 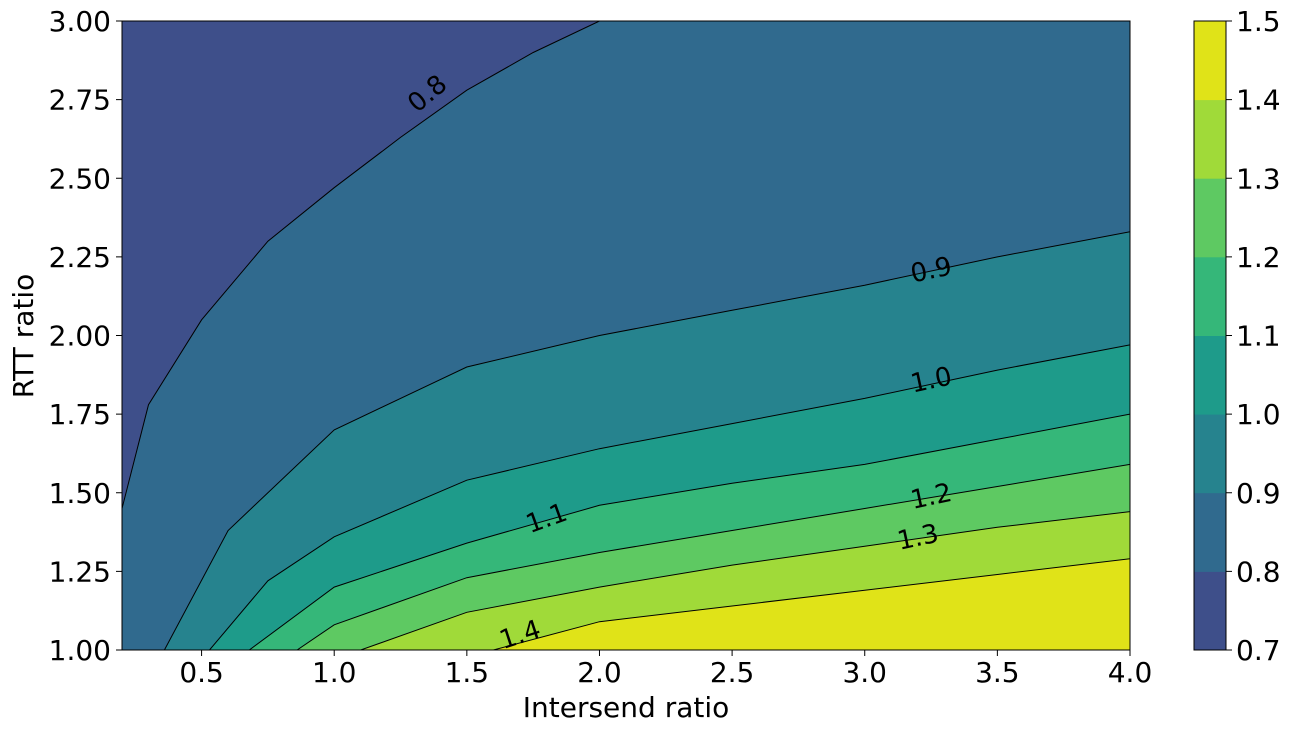 I want to click on y-axis-ticks: 1.00 1.25 1.50 1.75 2.00 2.25 2.50 2.75 3.00, so click(x=85, y=336).